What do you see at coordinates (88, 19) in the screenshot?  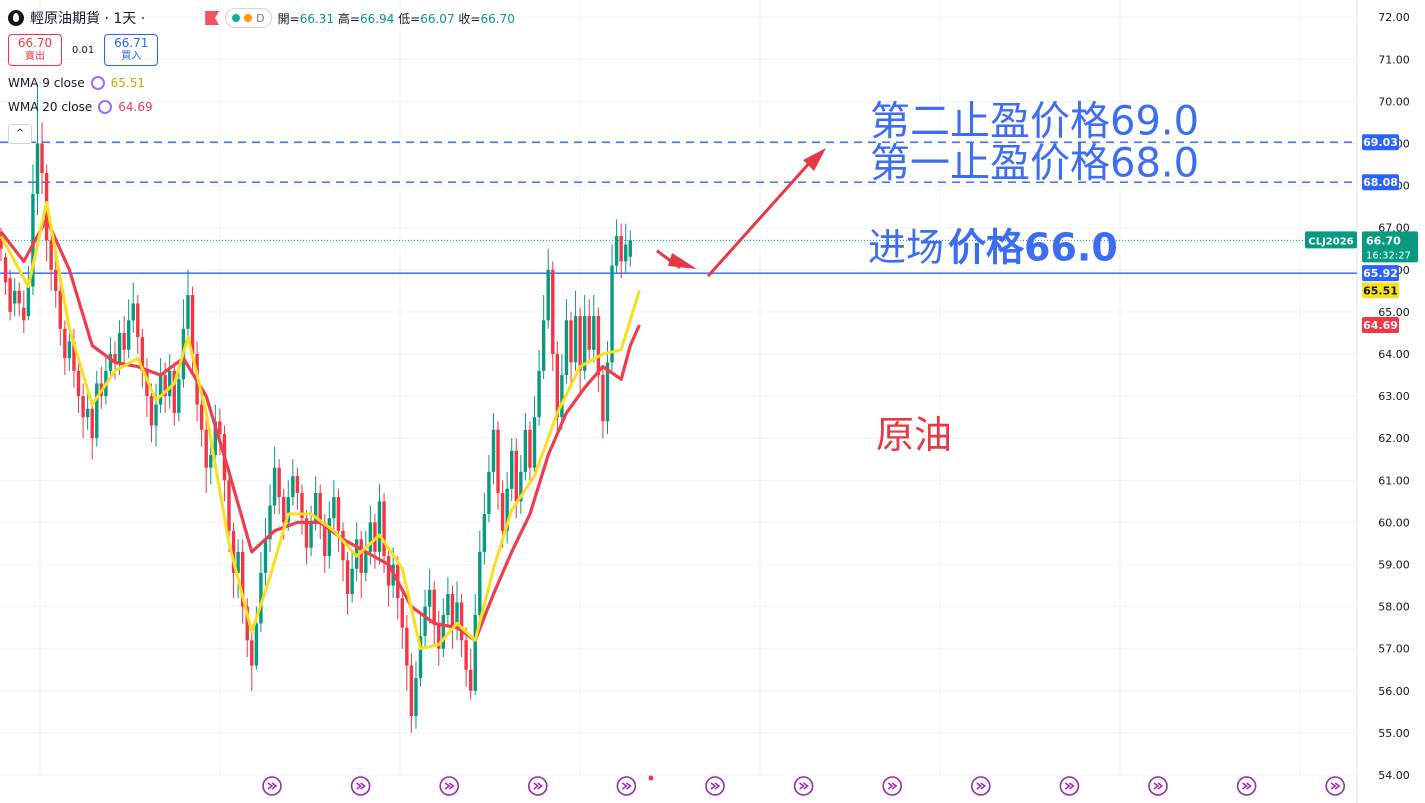 I see `symbol-title: 輕原油期貨 · 1天 ·` at bounding box center [88, 19].